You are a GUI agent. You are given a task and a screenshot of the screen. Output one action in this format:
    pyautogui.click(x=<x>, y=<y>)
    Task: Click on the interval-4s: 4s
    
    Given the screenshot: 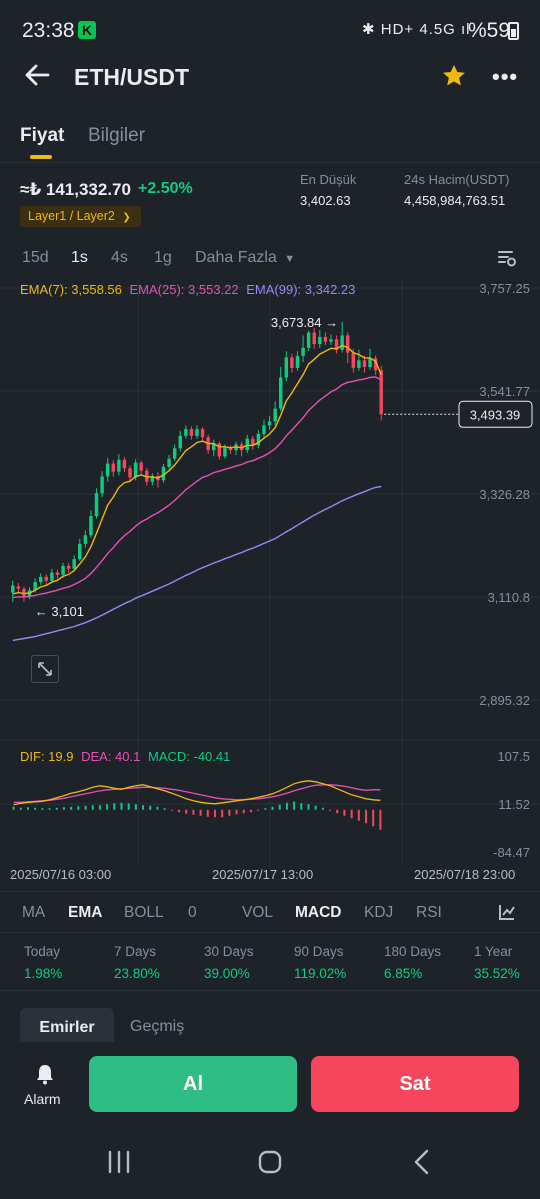 What is the action you would take?
    pyautogui.click(x=119, y=257)
    